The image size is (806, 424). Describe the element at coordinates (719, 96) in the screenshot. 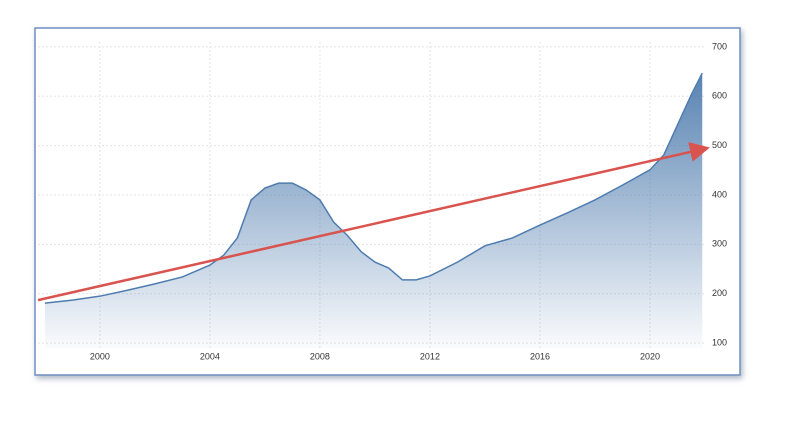

I see `y-tick-label: 600` at that location.